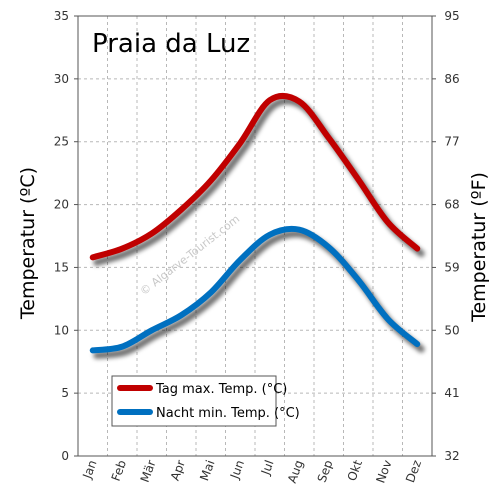 The height and width of the screenshot is (500, 501). What do you see at coordinates (451, 456) in the screenshot?
I see `tick-label-right: 32` at bounding box center [451, 456].